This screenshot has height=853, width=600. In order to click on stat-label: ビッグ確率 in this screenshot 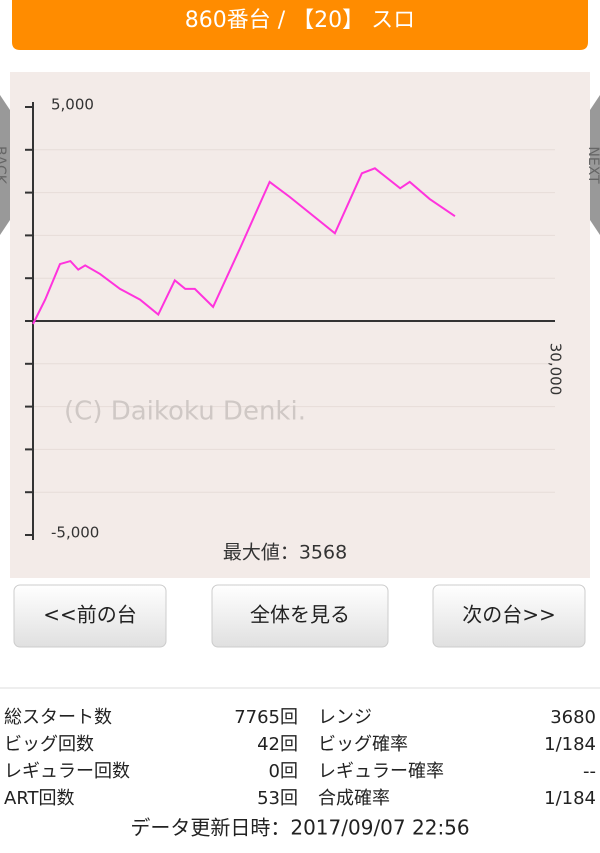, I will do `click(363, 744)`.